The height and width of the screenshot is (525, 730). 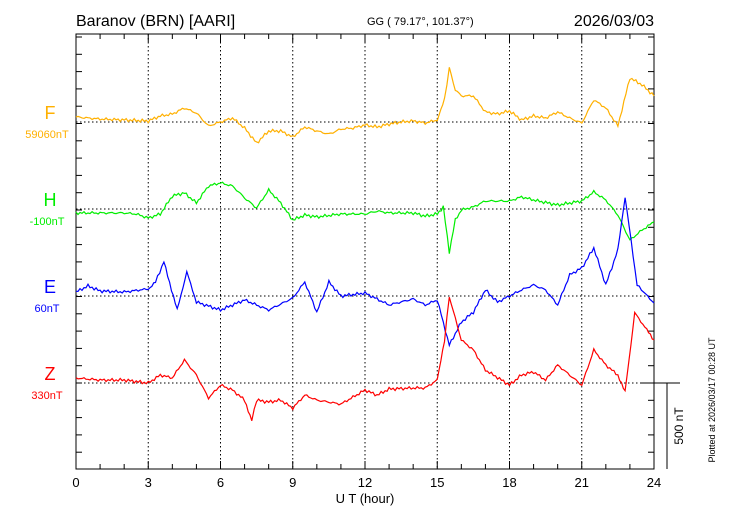 I want to click on x-tick-label: 3, so click(x=148, y=482).